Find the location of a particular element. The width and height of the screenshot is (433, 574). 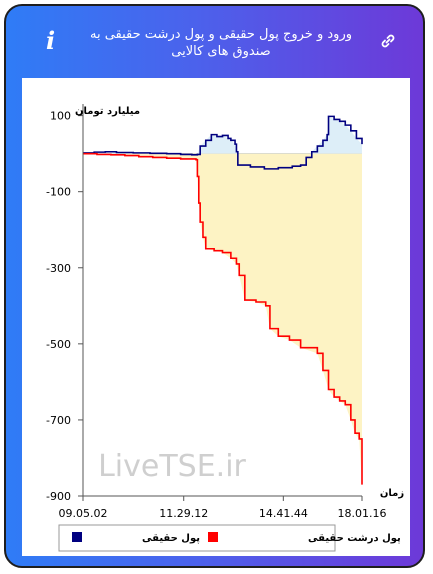

x-tick-label: 11.29.12 is located at coordinates (183, 513).